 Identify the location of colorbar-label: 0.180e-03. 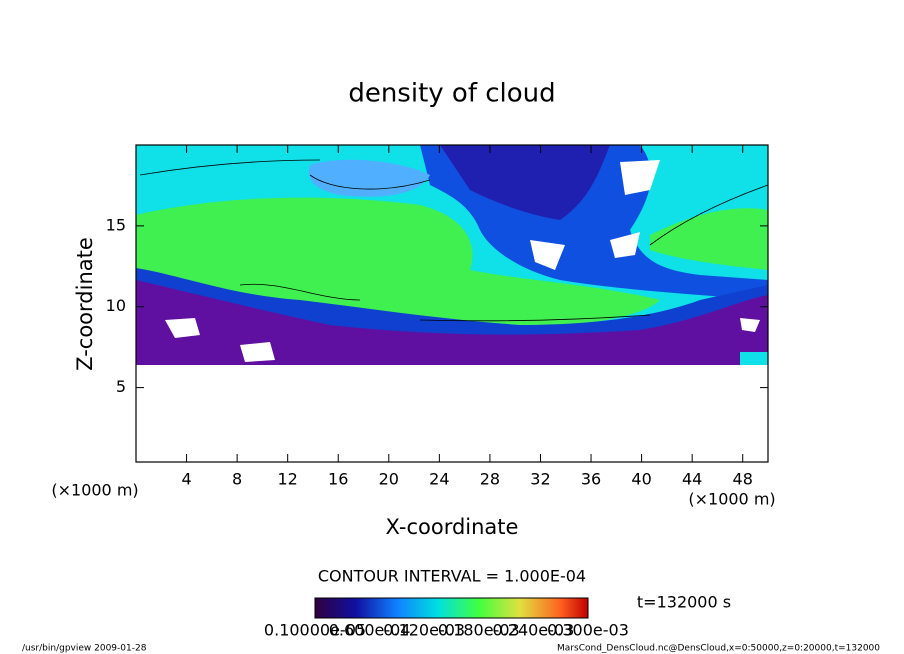
(479, 630).